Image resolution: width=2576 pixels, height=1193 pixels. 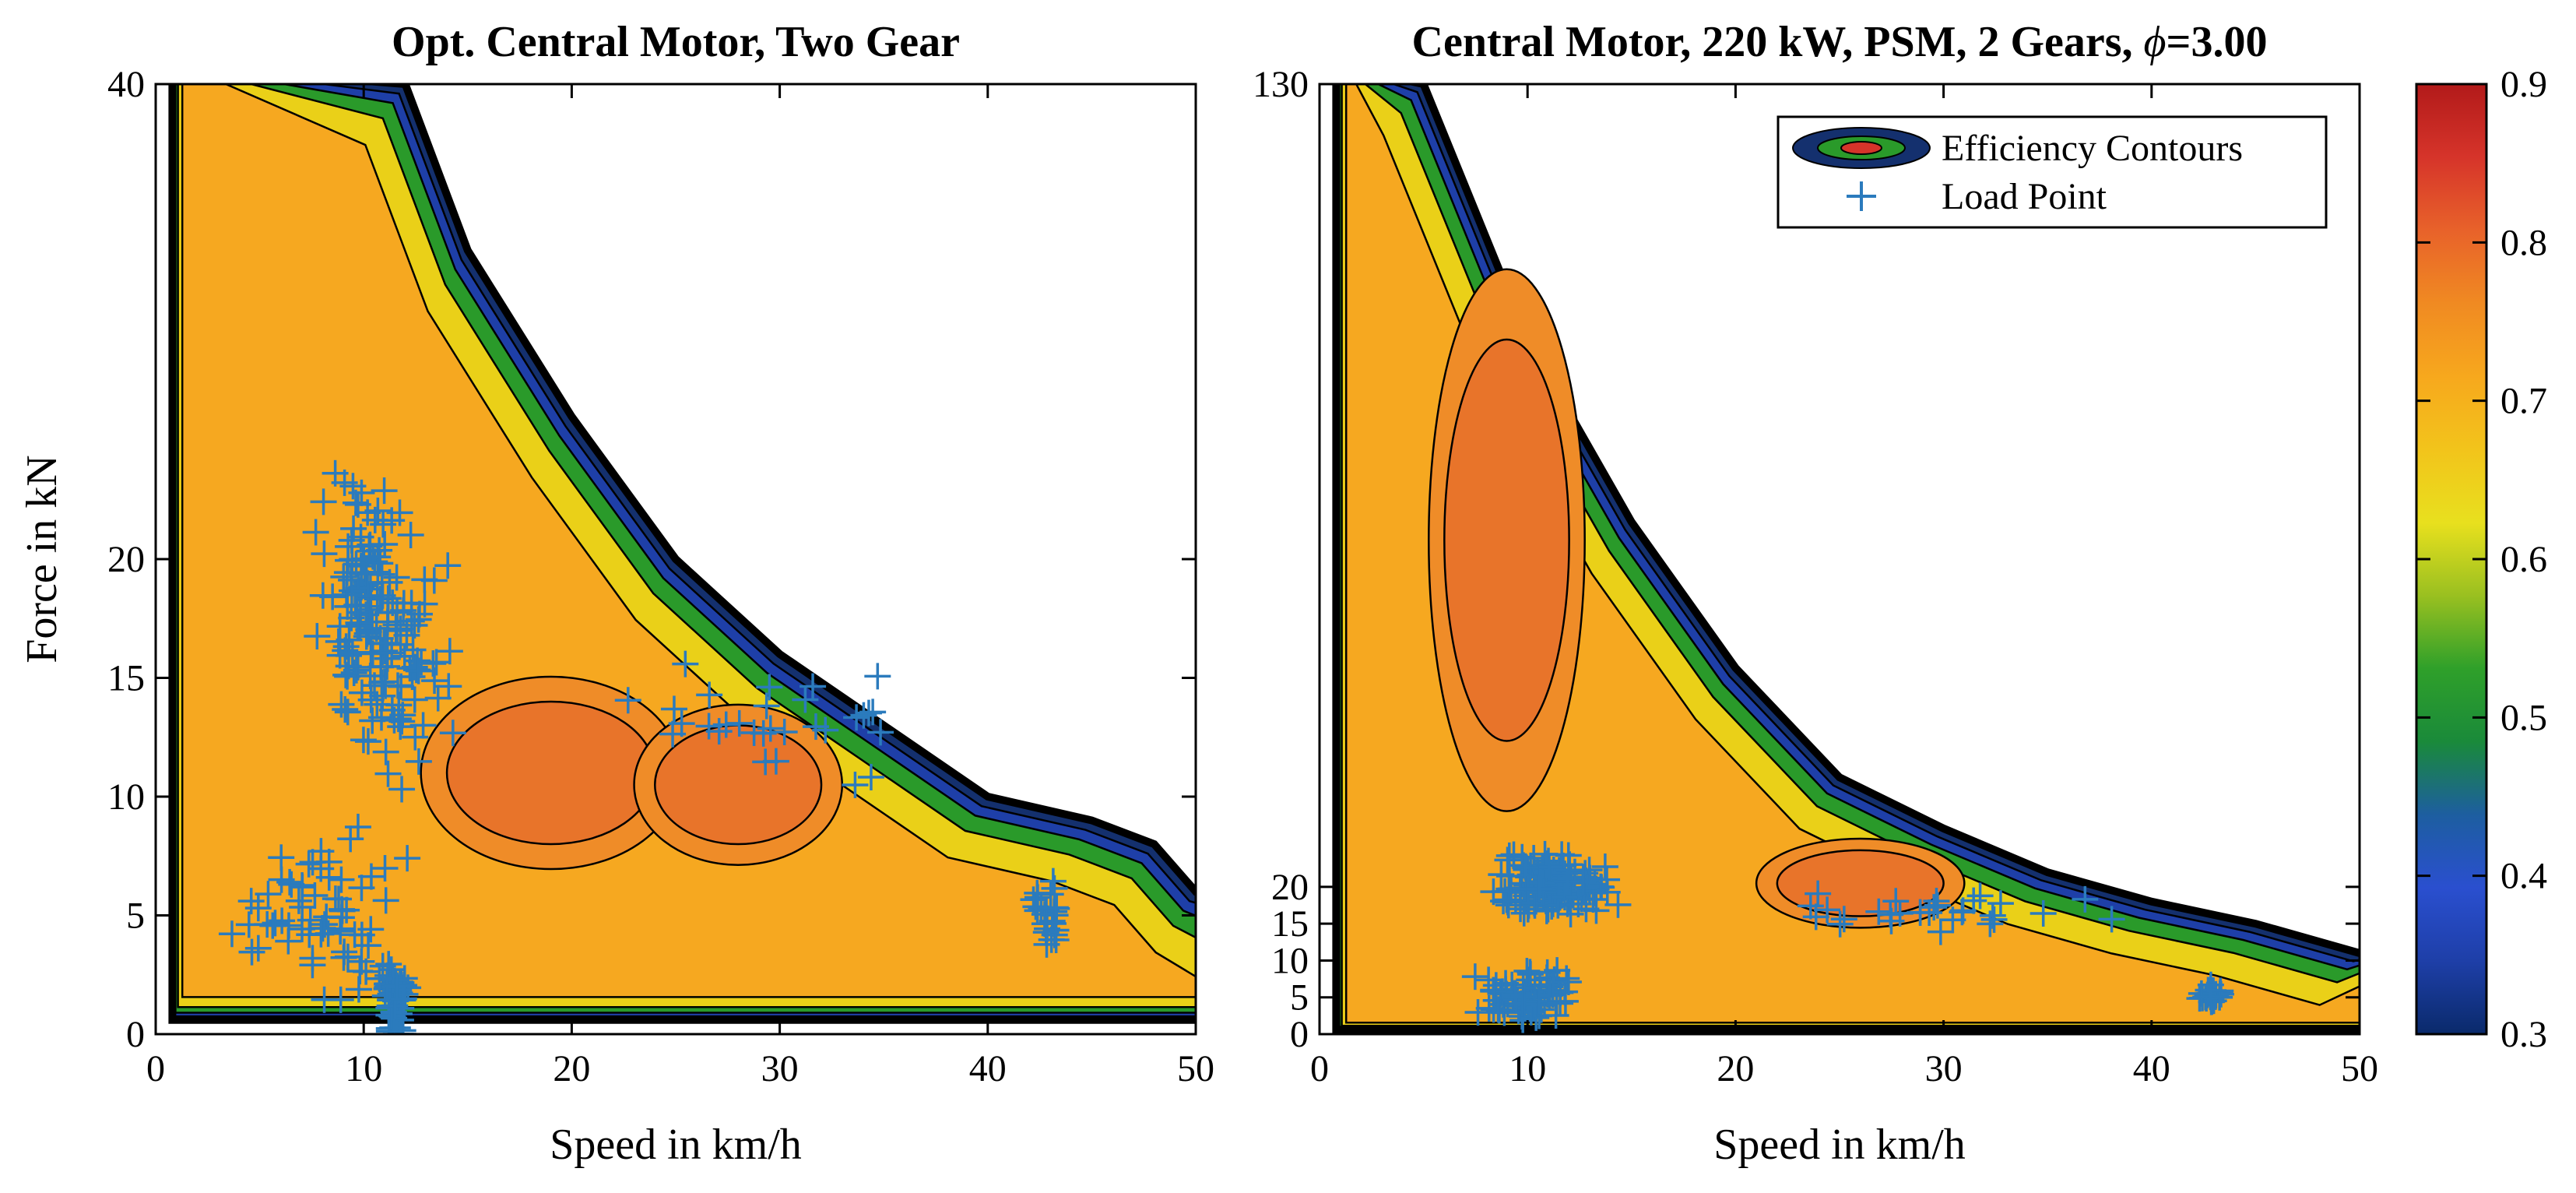 What do you see at coordinates (2151, 1068) in the screenshot?
I see `x-tick-label: 40` at bounding box center [2151, 1068].